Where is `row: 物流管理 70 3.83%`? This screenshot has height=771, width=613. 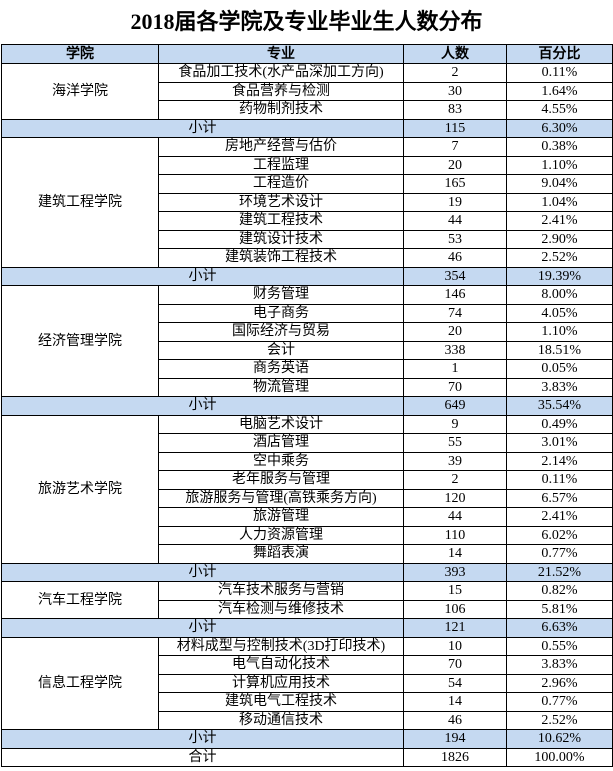
row: 物流管理 70 3.83% is located at coordinates (307, 387).